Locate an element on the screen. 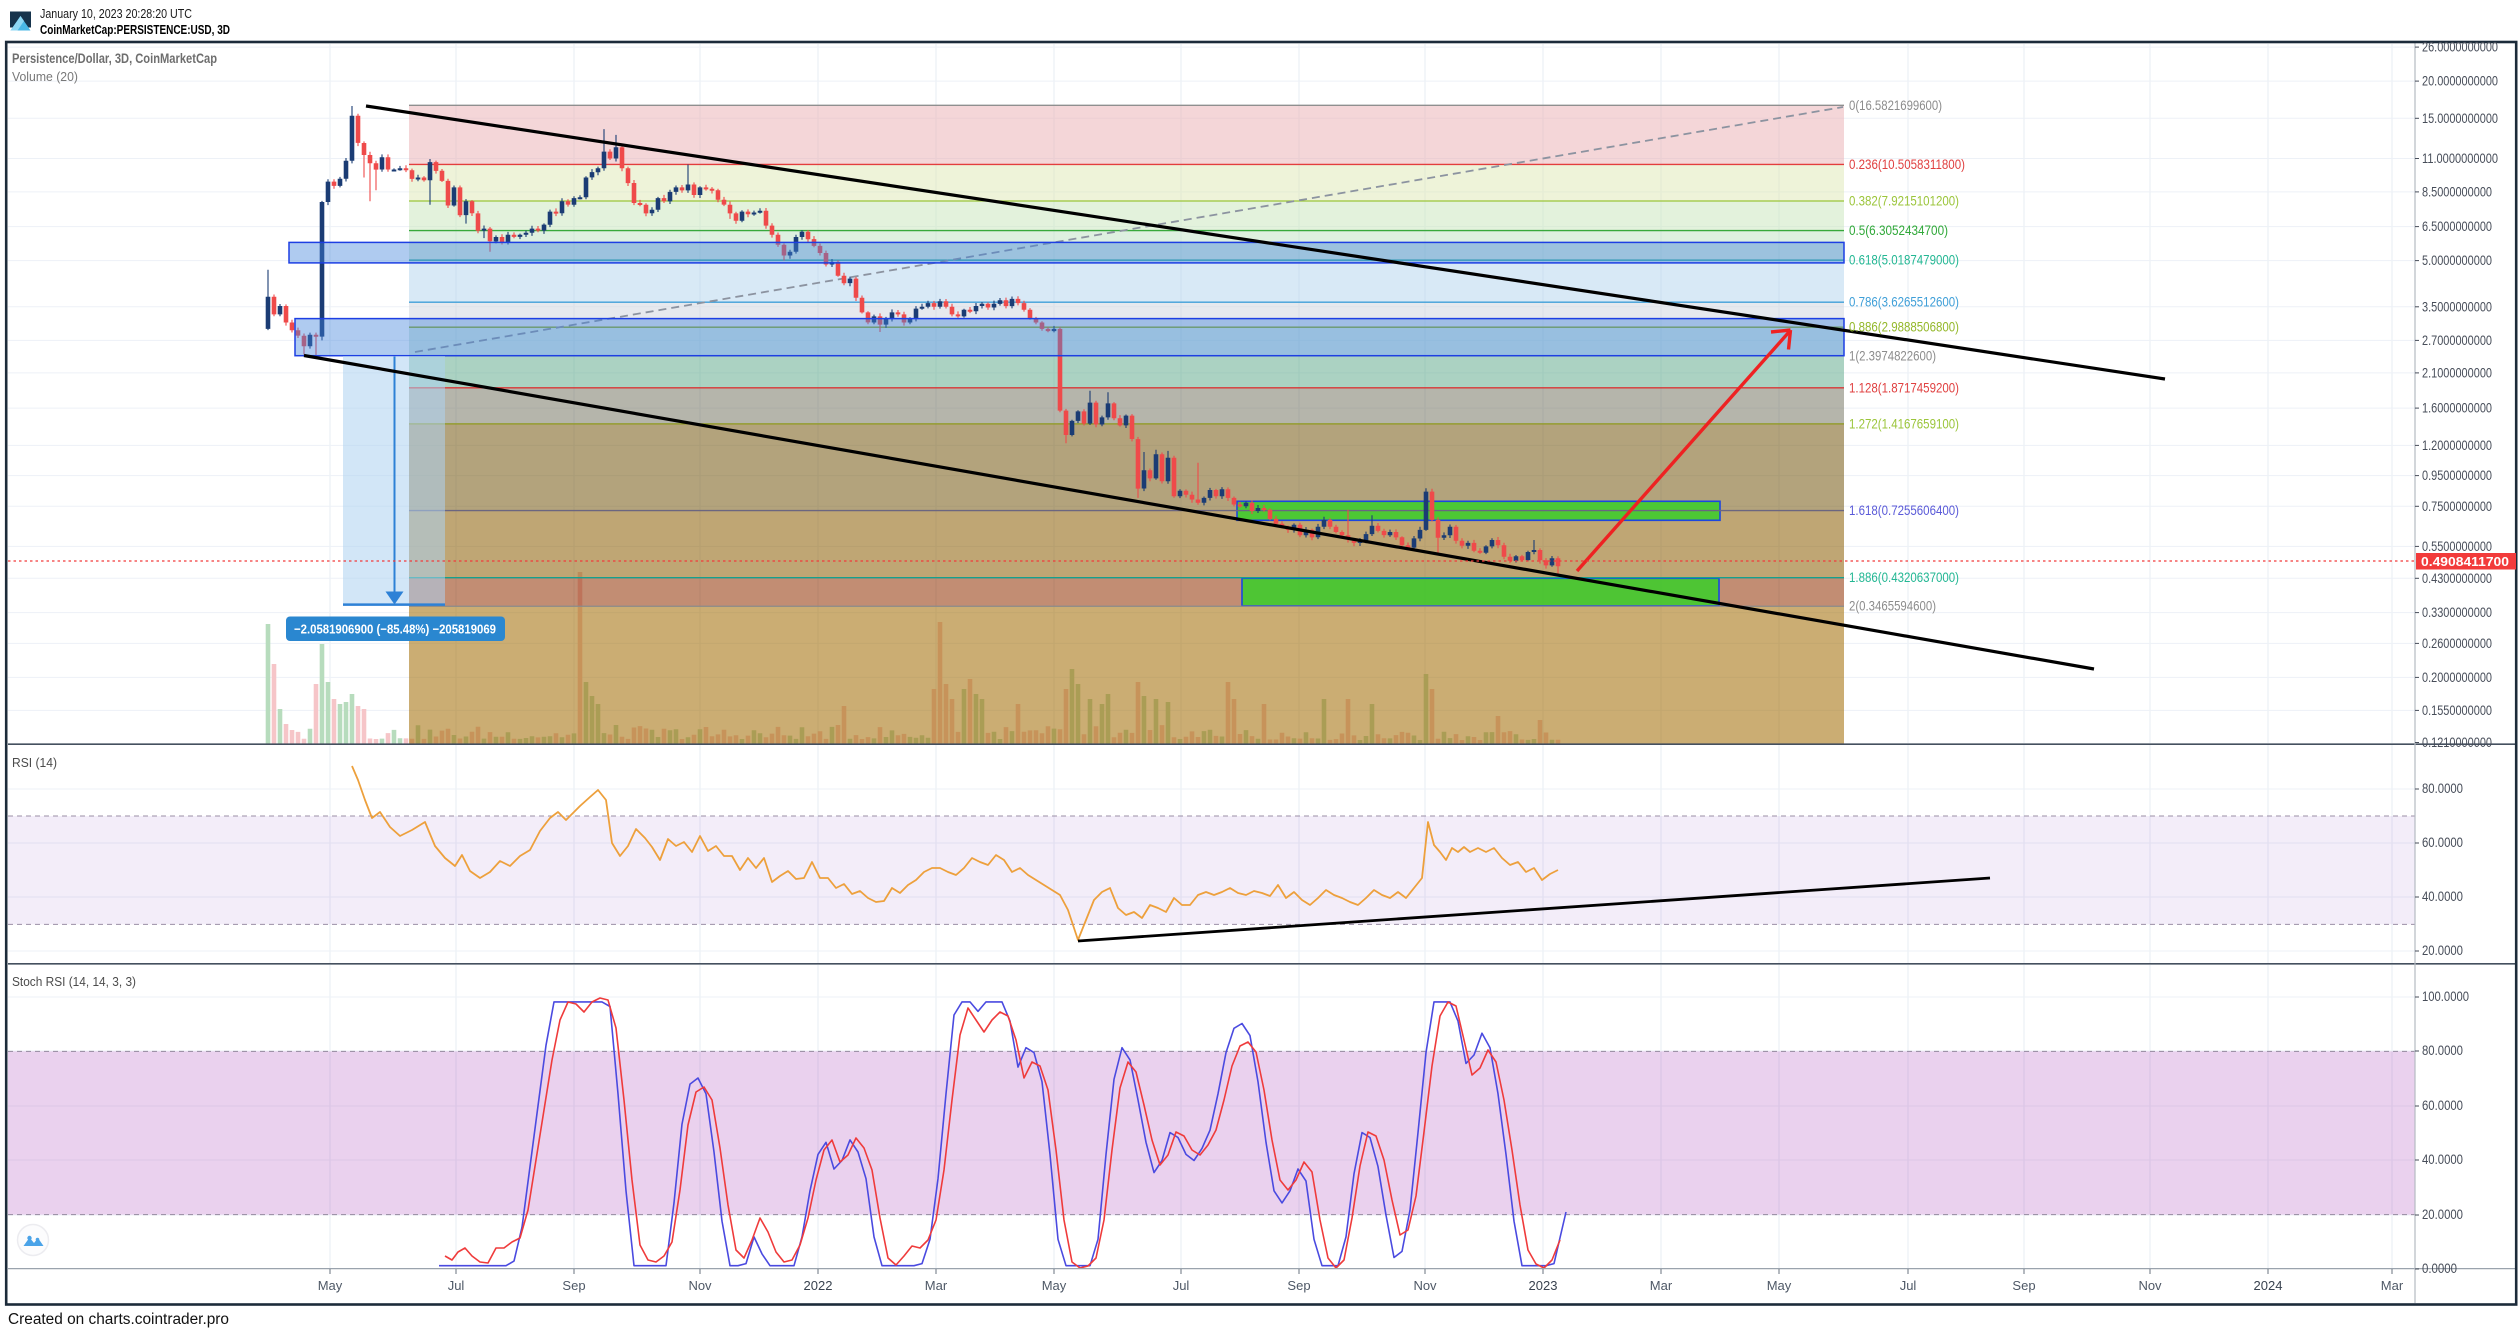 The width and height of the screenshot is (2518, 1330). svg-text: 26.0000000000 is located at coordinates (2460, 47).